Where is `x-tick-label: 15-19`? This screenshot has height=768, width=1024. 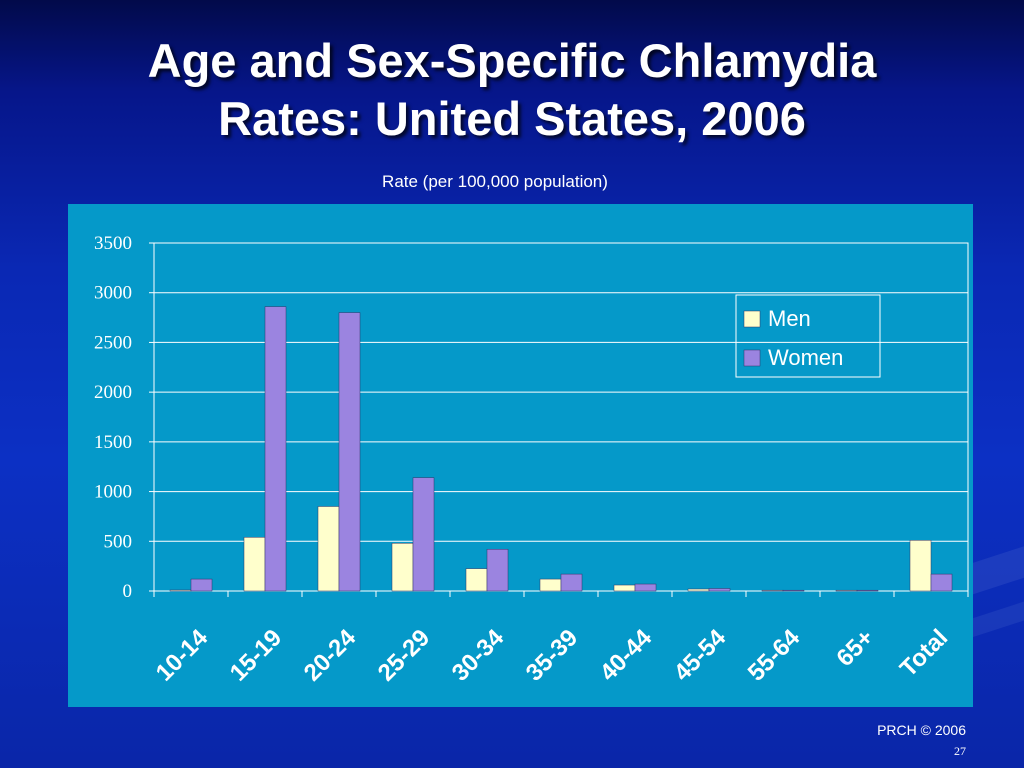
x-tick-label: 15-19 is located at coordinates (256, 655).